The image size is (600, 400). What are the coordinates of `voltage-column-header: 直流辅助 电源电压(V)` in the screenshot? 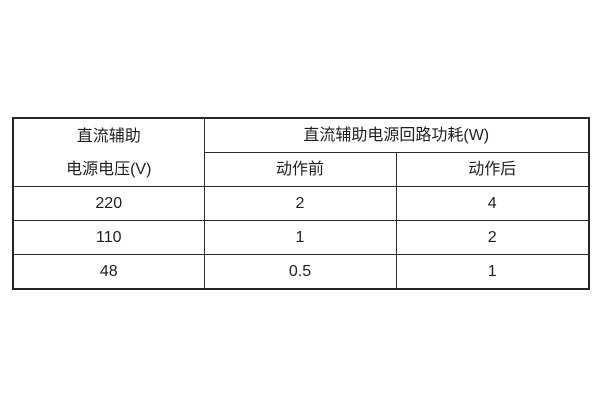 It's located at (108, 152).